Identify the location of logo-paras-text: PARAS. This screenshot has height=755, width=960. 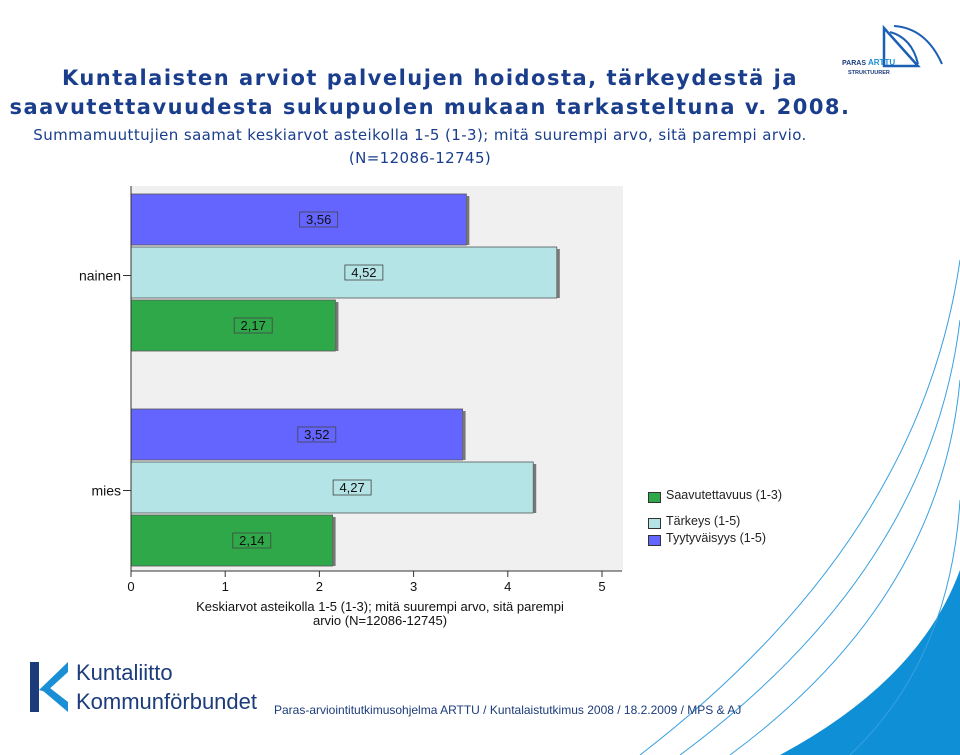
(854, 63).